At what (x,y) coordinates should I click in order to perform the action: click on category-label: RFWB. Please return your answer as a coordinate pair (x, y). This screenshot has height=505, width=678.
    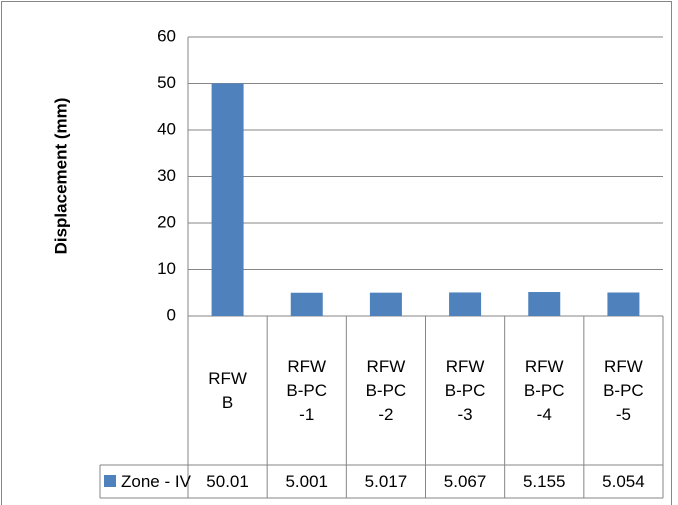
    Looking at the image, I should click on (227, 390).